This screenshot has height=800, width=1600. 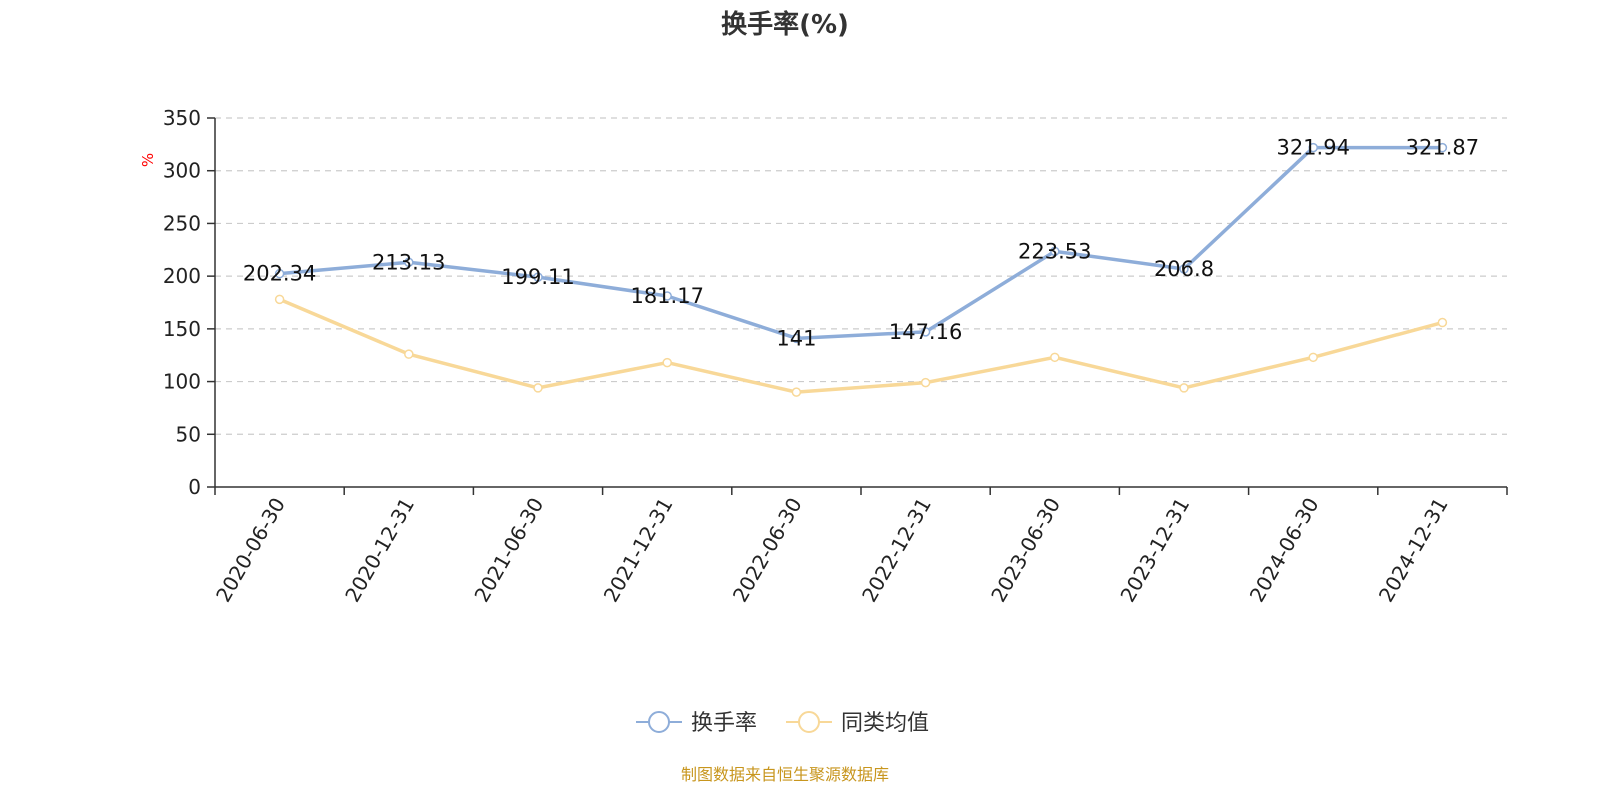 What do you see at coordinates (182, 223) in the screenshot?
I see `y-tick-label: 250` at bounding box center [182, 223].